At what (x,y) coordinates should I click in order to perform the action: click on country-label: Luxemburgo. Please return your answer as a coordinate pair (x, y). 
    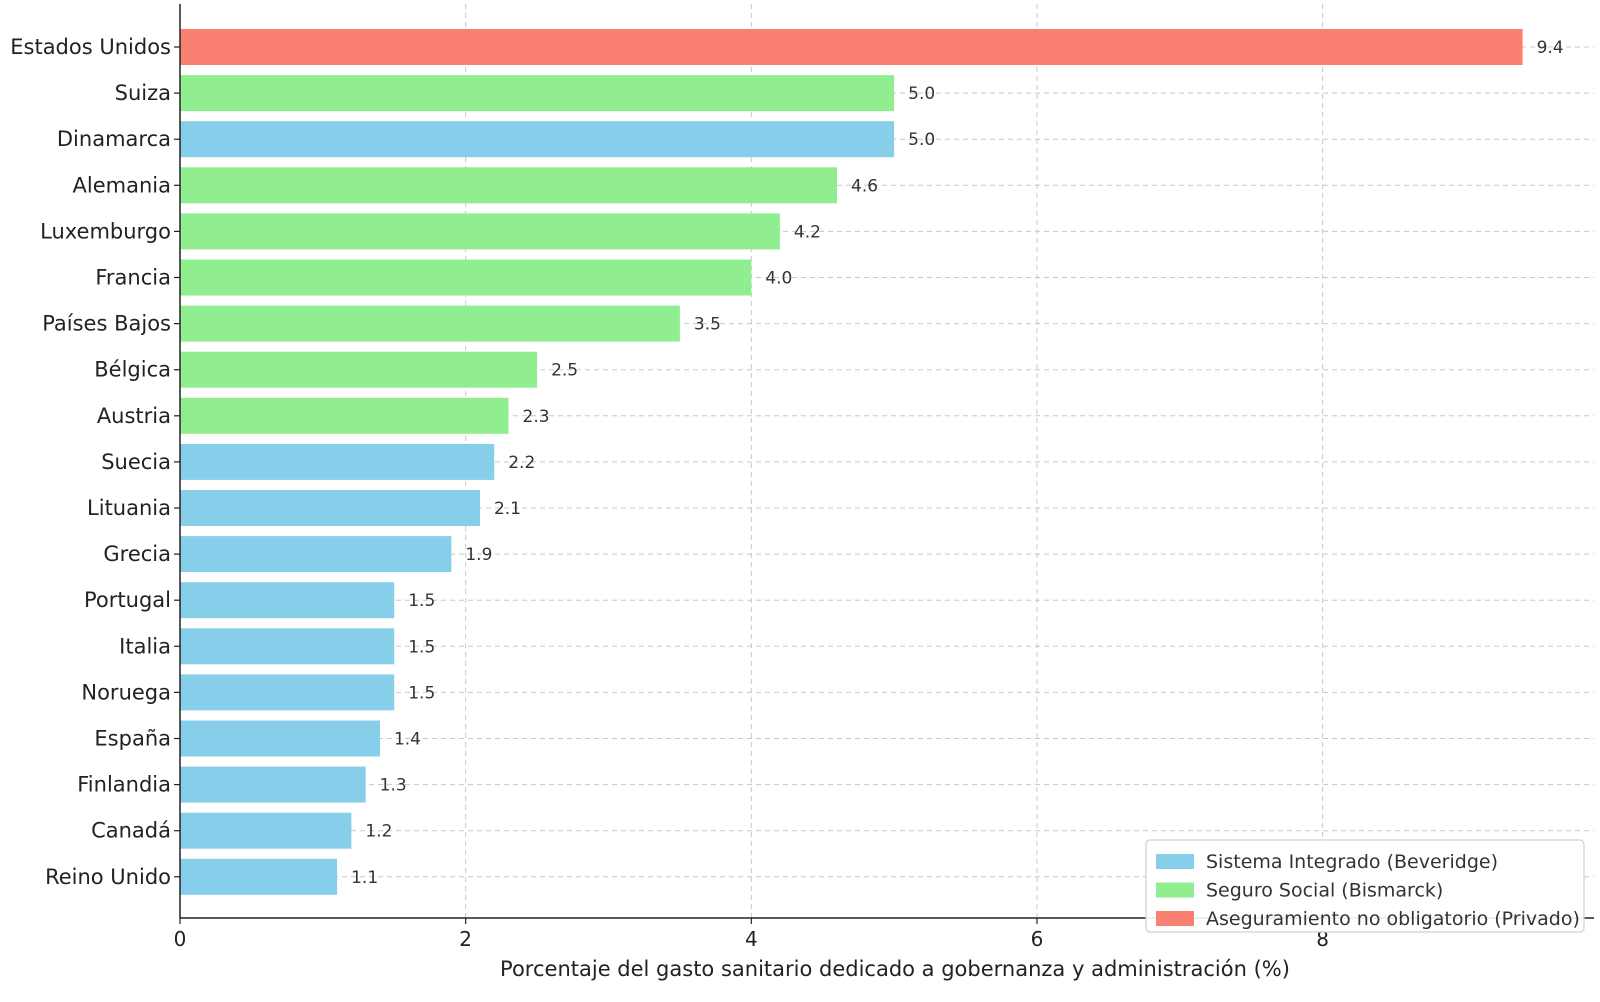
    Looking at the image, I should click on (105, 231).